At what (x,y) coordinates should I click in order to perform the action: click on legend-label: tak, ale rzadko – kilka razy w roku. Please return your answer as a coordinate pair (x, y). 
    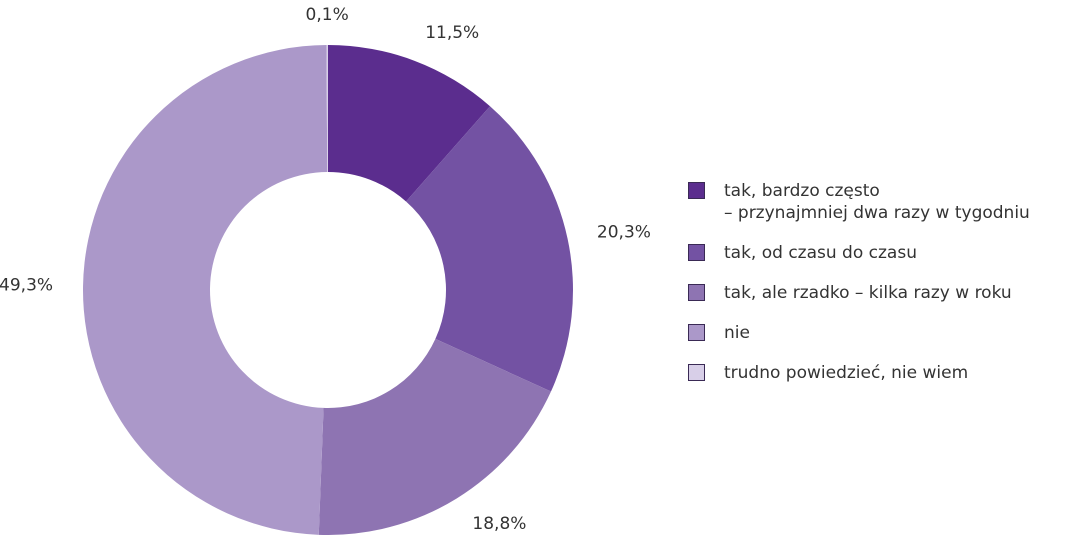
    Looking at the image, I should click on (868, 293).